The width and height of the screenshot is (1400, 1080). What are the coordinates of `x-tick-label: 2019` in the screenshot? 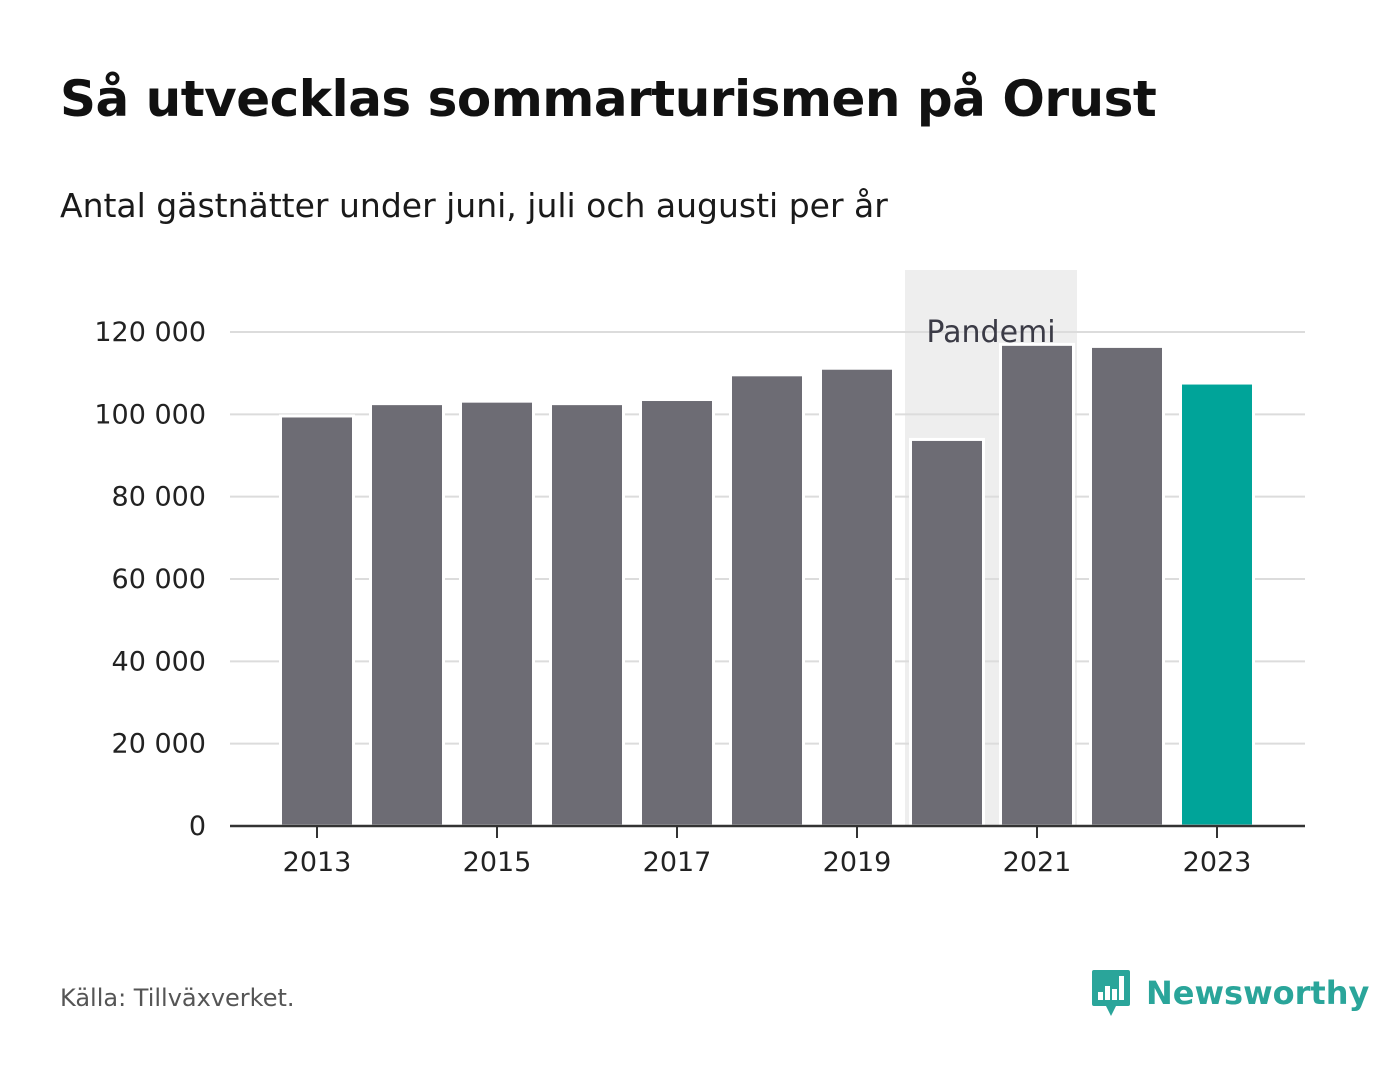 It's located at (857, 862).